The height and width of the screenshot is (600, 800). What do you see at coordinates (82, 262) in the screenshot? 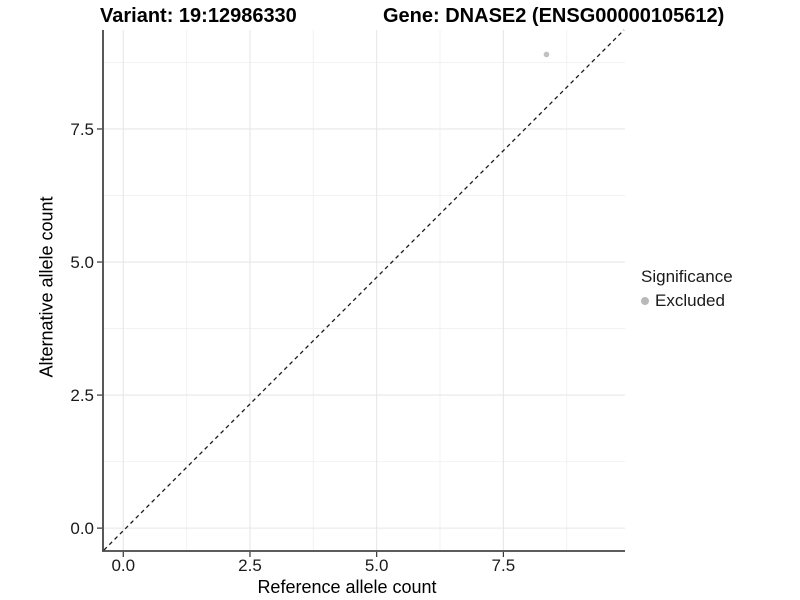
I see `y-tick-label: 5.0` at bounding box center [82, 262].